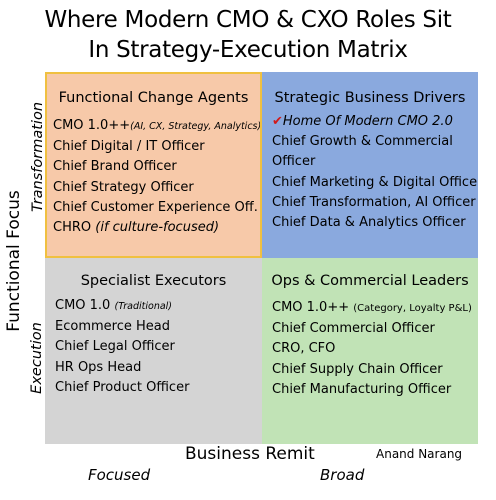 This screenshot has width=496, height=500. What do you see at coordinates (357, 369) in the screenshot?
I see `role-item: Chief Supply Chain Officer` at bounding box center [357, 369].